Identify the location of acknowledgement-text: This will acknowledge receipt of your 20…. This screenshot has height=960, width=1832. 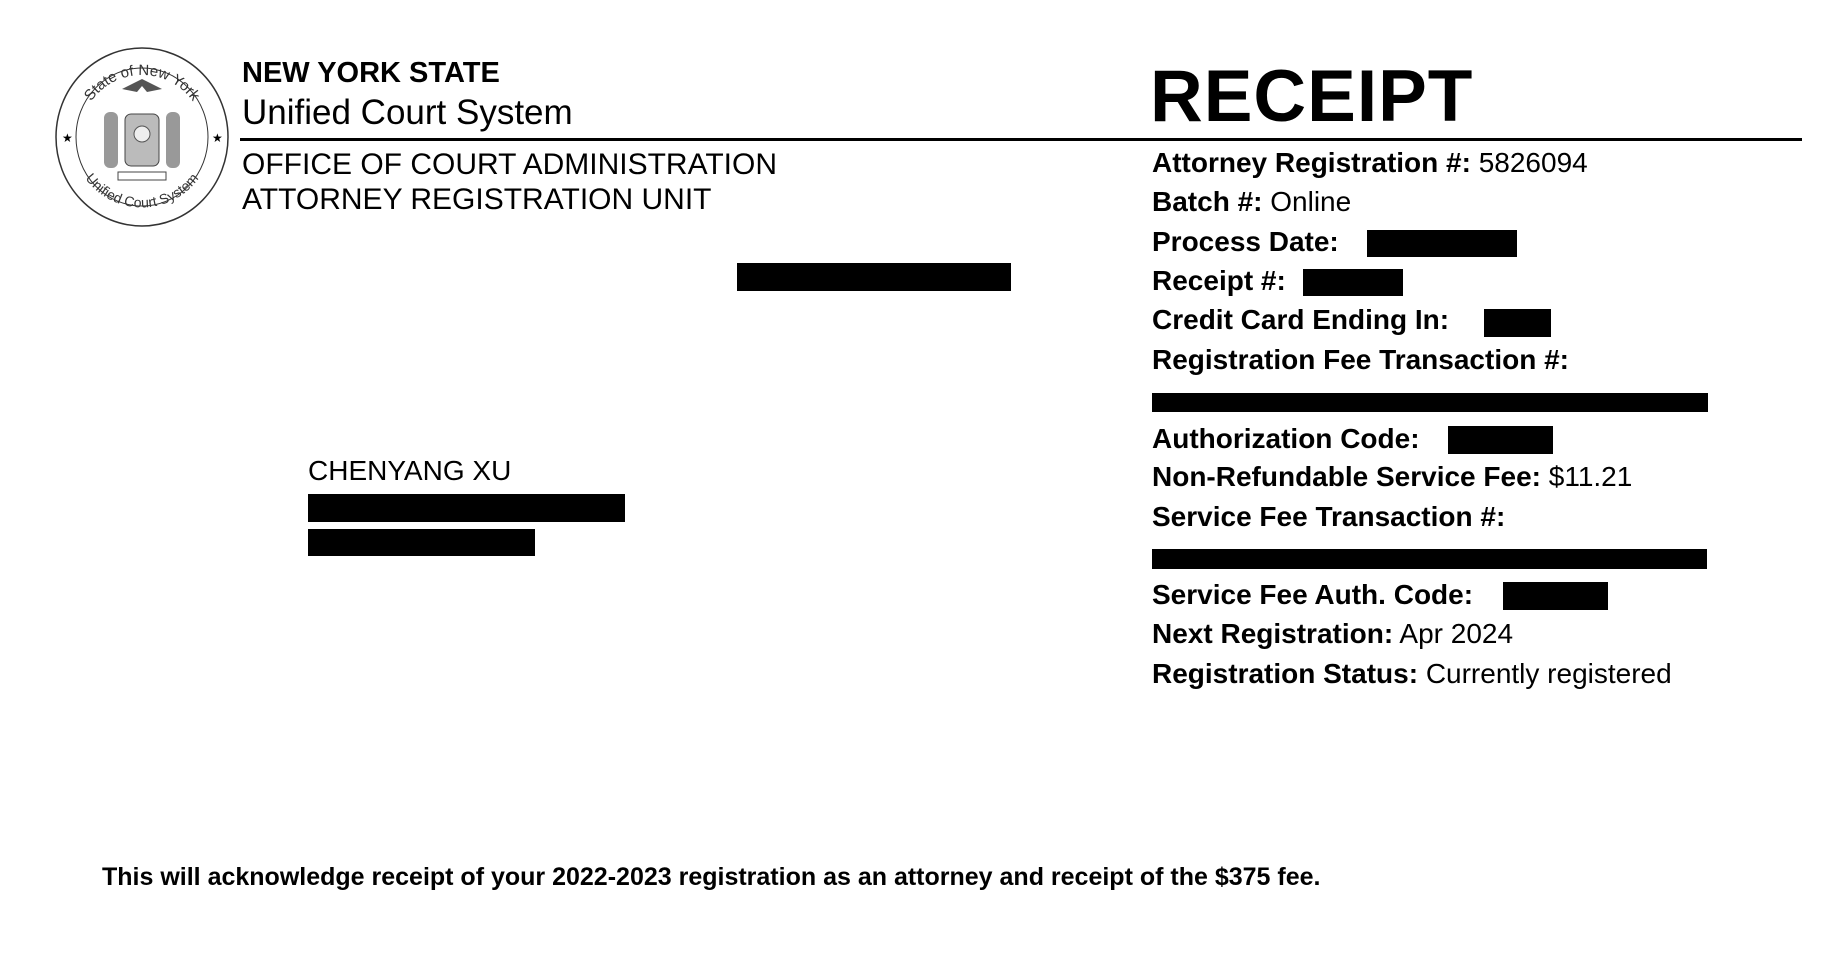
(711, 877).